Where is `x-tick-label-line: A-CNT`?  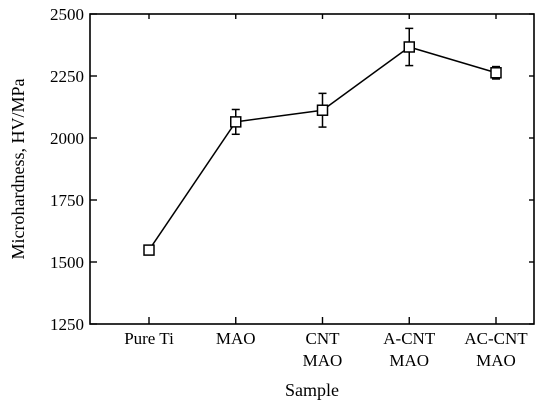
x-tick-label-line: A-CNT is located at coordinates (409, 338).